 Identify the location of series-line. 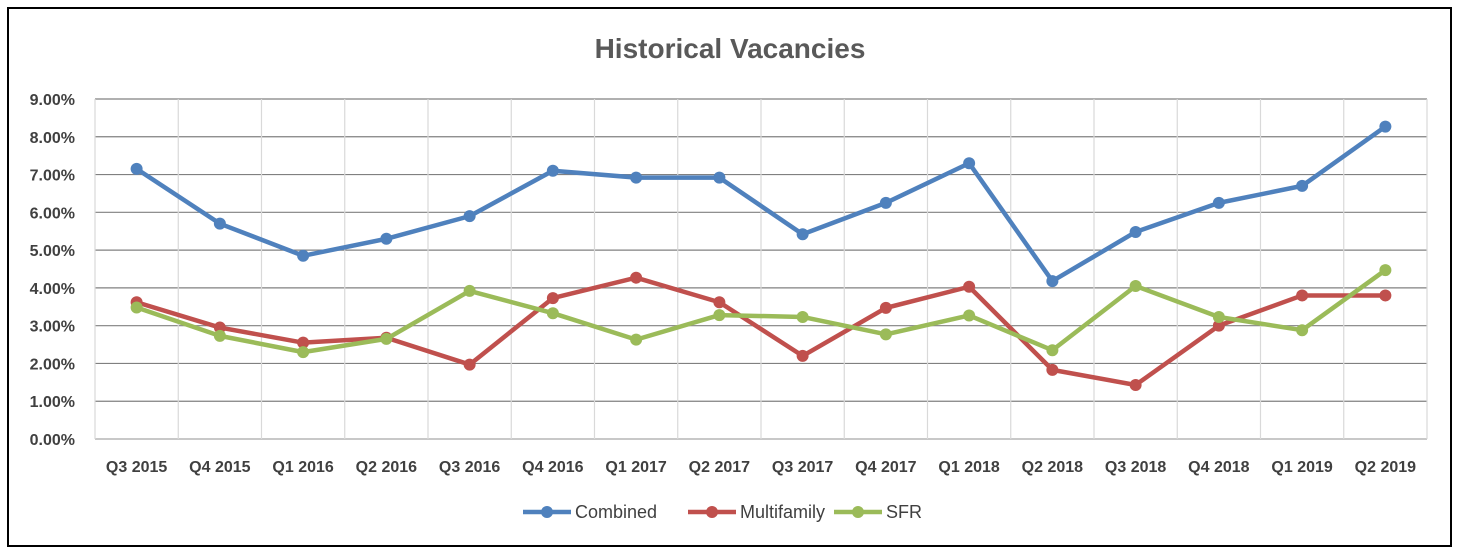
(761, 311).